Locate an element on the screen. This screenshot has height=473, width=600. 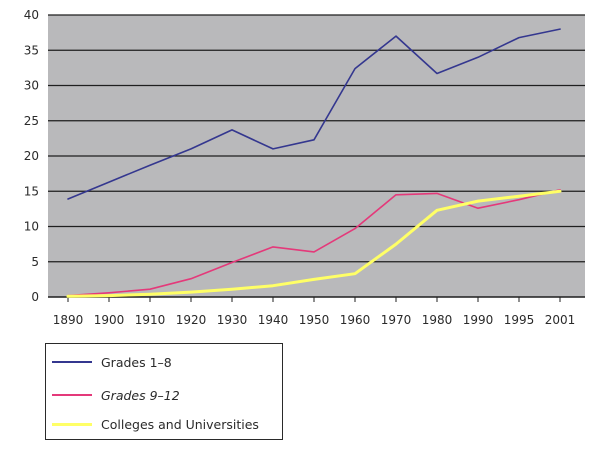
y-tick-label: 20 is located at coordinates (31, 156).